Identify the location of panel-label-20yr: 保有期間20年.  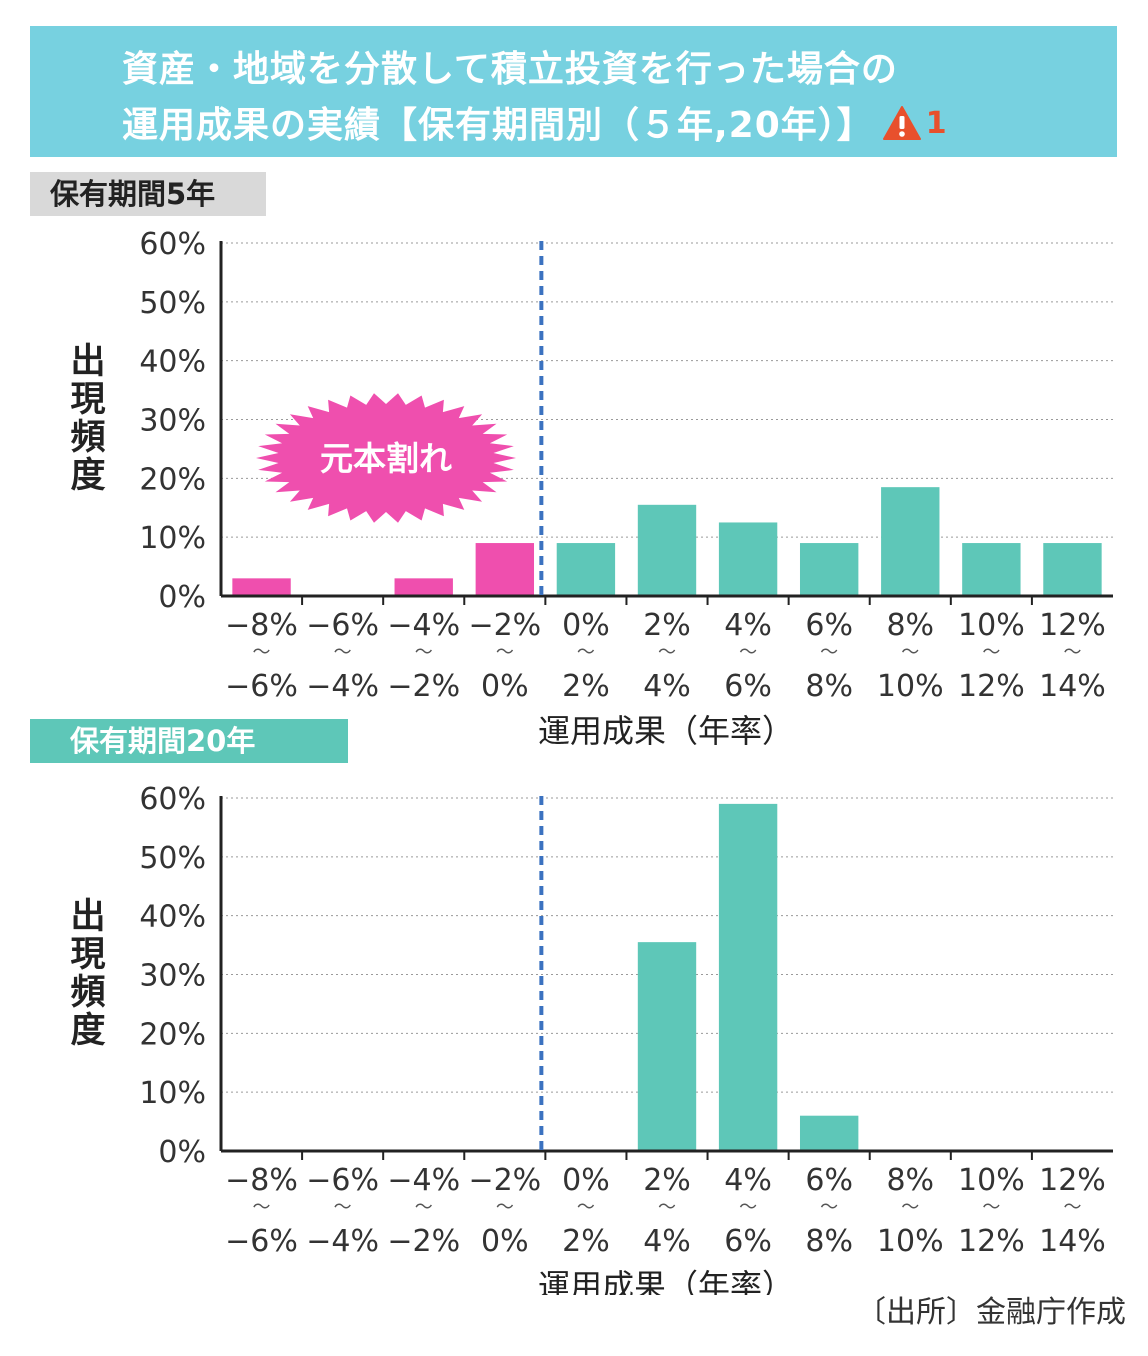
(189, 741).